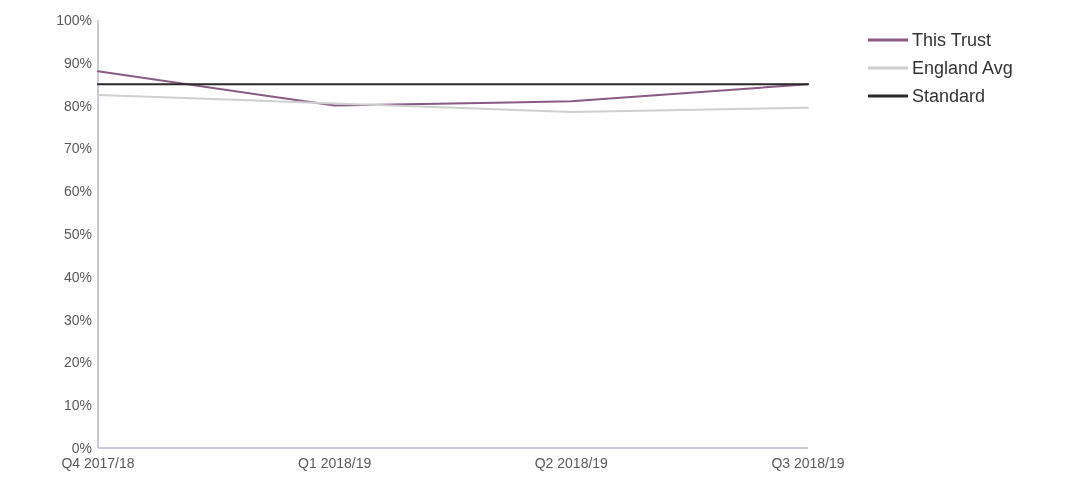 This screenshot has height=486, width=1076. I want to click on y-tick-label: 0%, so click(81, 447).